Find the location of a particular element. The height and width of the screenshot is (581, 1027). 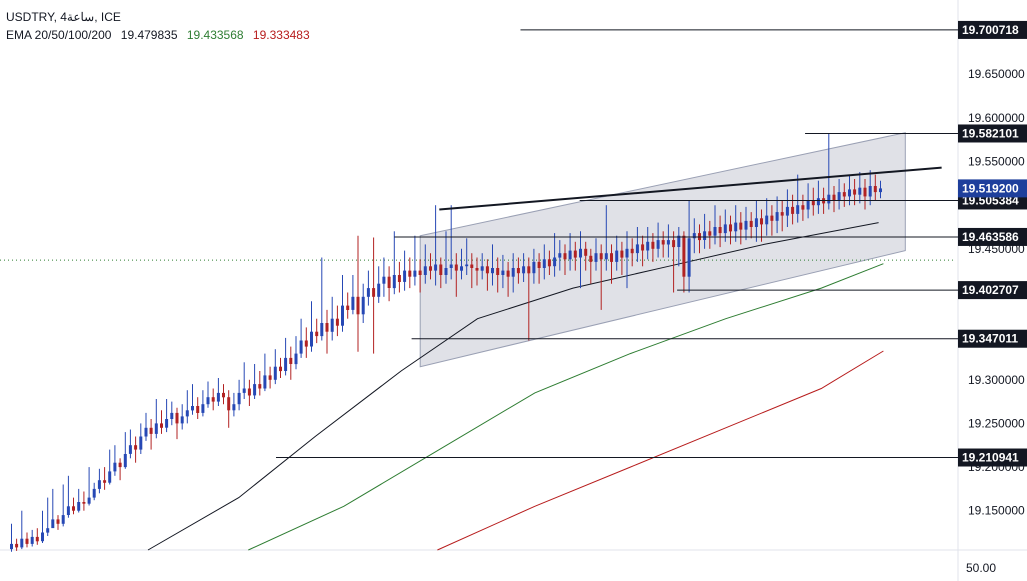

y-tick-label-0: 19.650000 is located at coordinates (996, 74).